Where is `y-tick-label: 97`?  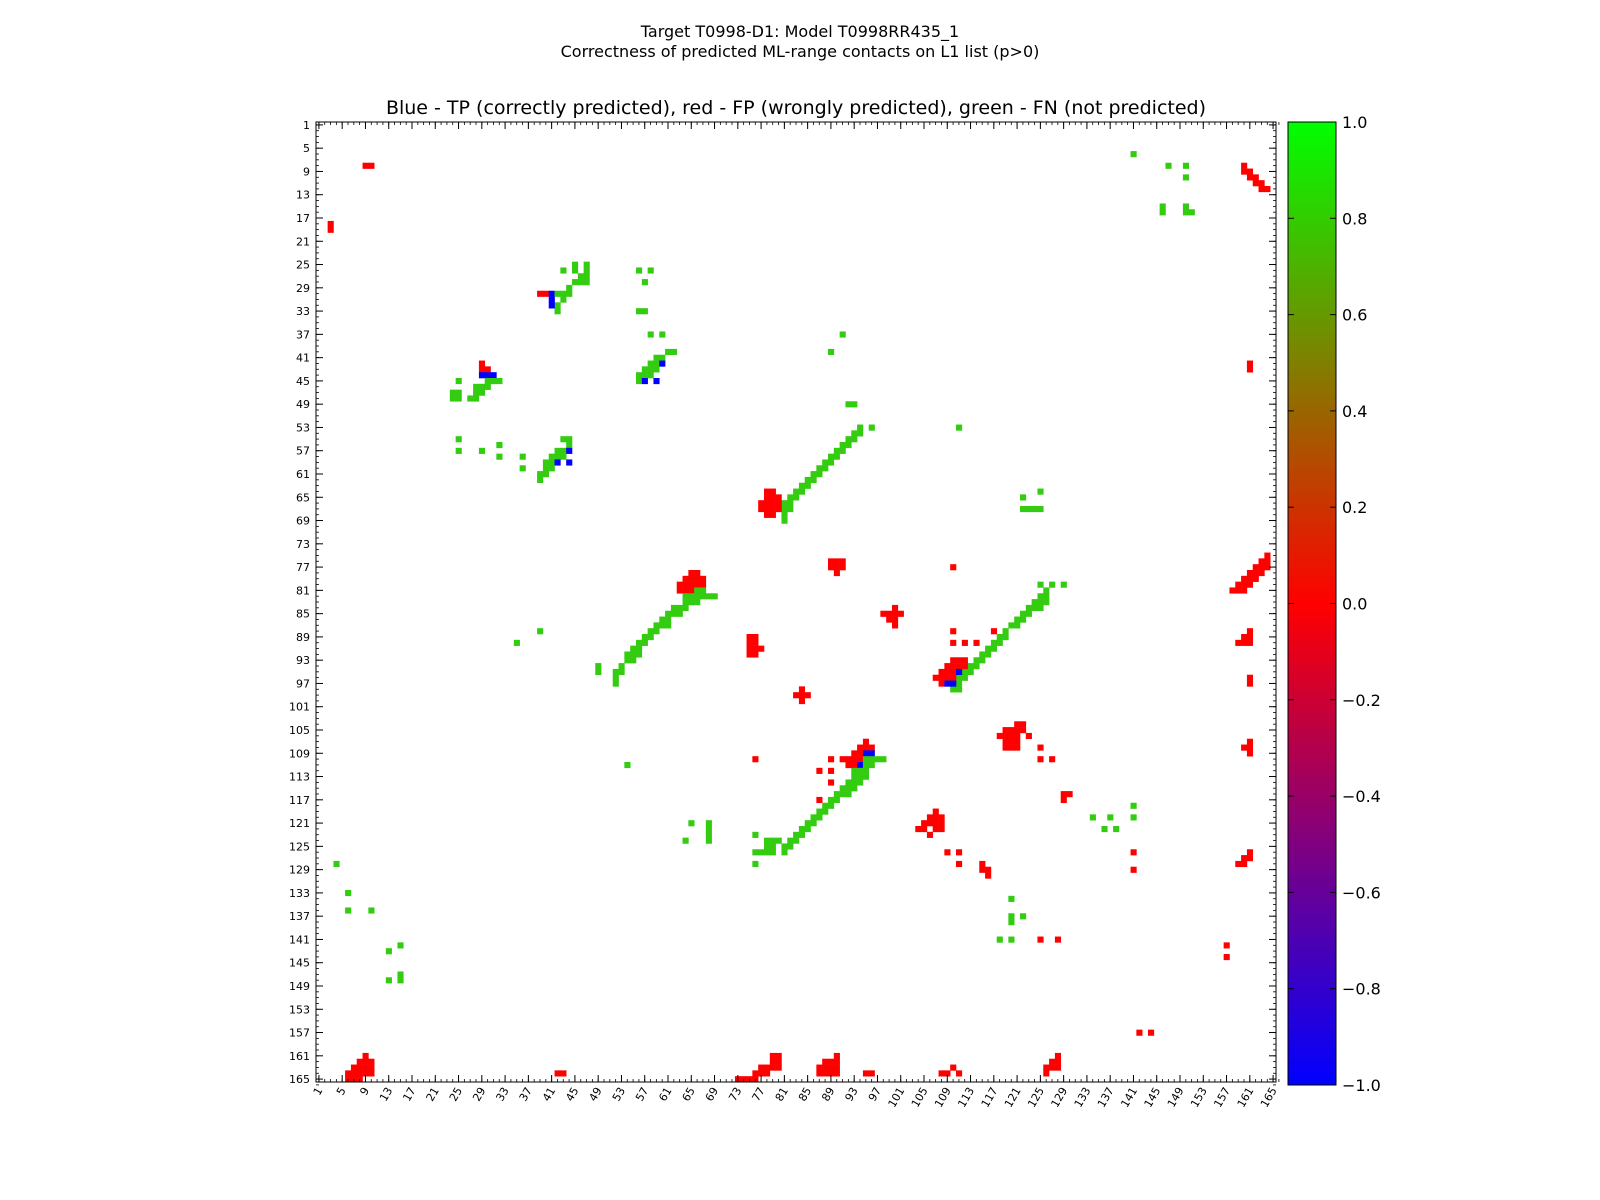
y-tick-label: 97 is located at coordinates (303, 683).